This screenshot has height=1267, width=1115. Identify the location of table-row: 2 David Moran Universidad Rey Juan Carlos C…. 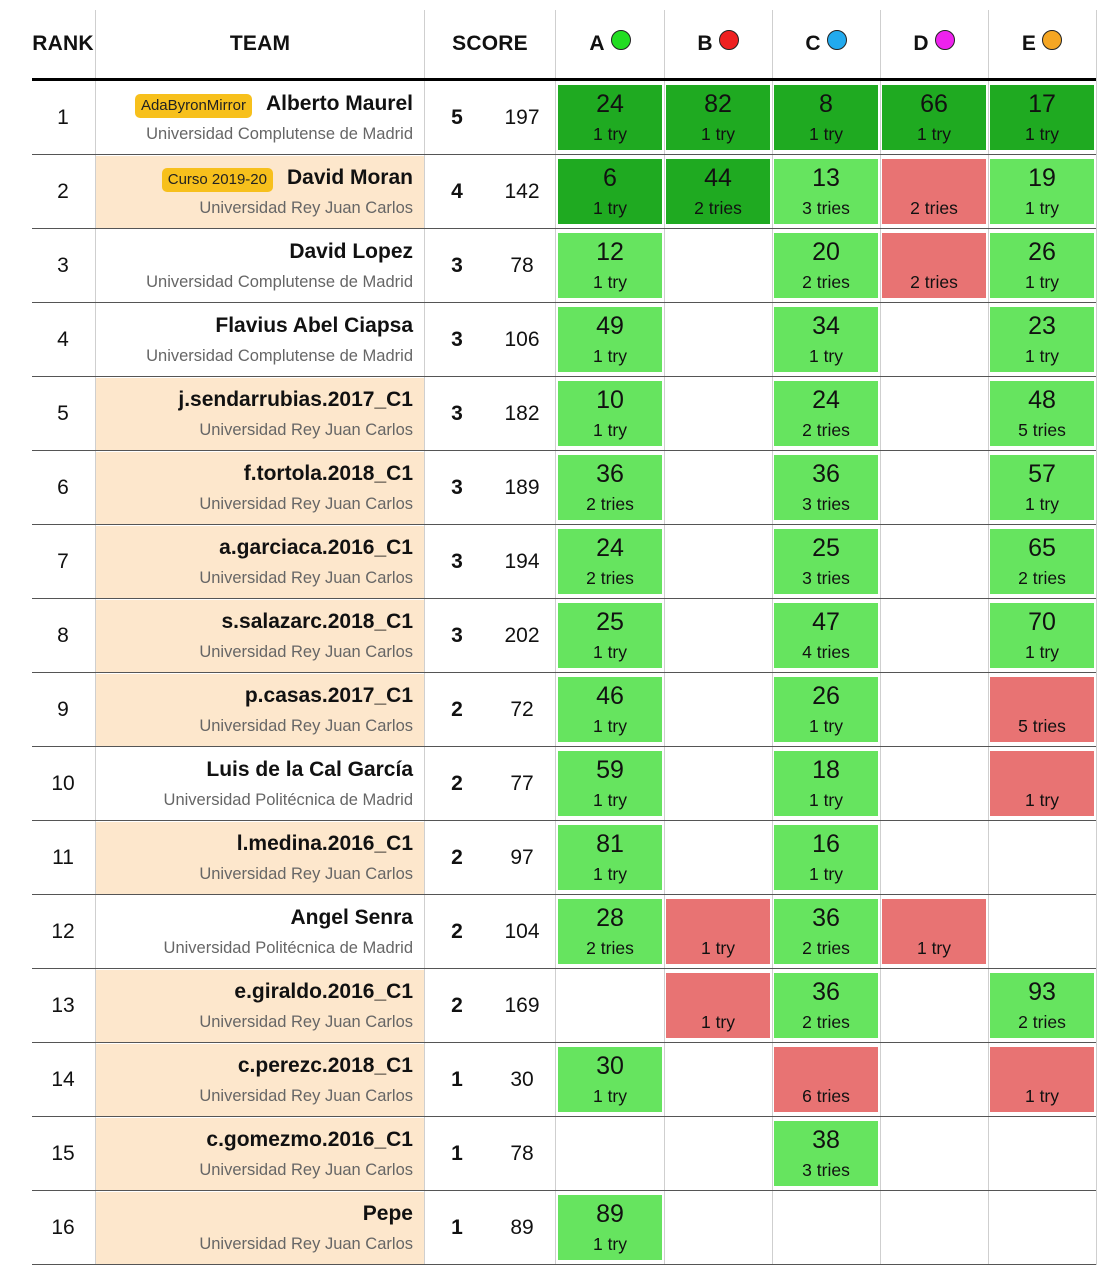
(557, 192).